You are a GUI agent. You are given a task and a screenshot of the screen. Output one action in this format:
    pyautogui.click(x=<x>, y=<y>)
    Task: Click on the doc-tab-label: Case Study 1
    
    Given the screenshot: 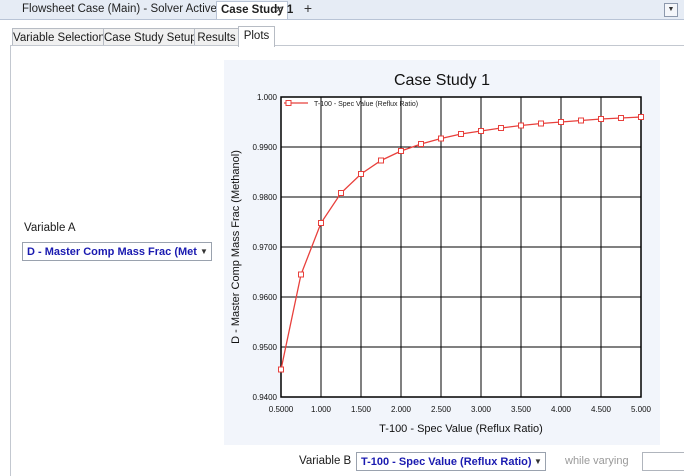 What is the action you would take?
    pyautogui.click(x=257, y=10)
    